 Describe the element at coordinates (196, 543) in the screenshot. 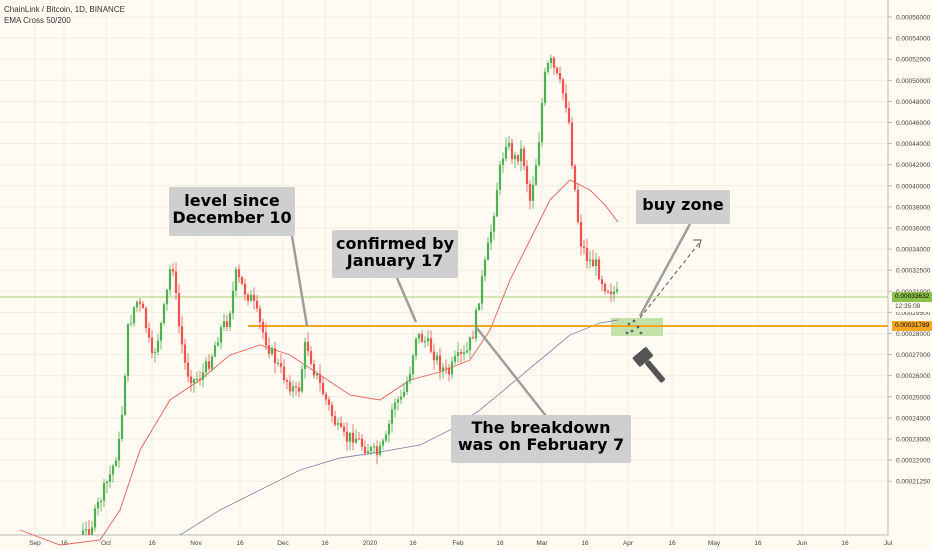

I see `x-tick-label: Nov` at that location.